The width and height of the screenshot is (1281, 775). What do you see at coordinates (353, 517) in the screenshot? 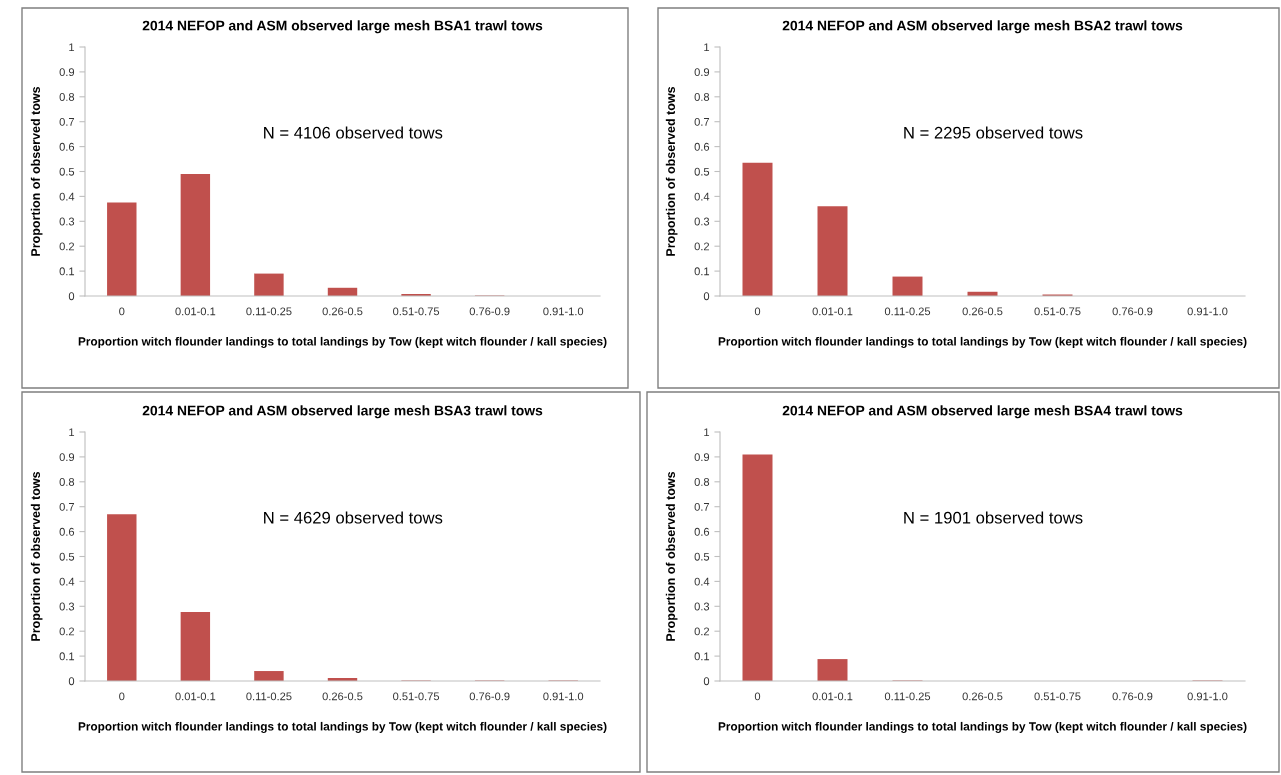
I see `annotation: N = 4629 observed tows` at bounding box center [353, 517].